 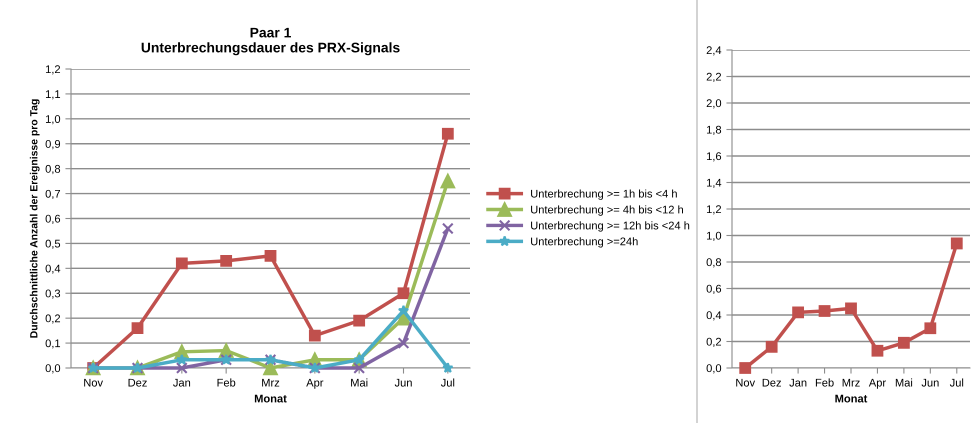 I want to click on y-axis-title: Durchschnittliche Anzahl der Ereignisse pro Tag, so click(x=35, y=218).